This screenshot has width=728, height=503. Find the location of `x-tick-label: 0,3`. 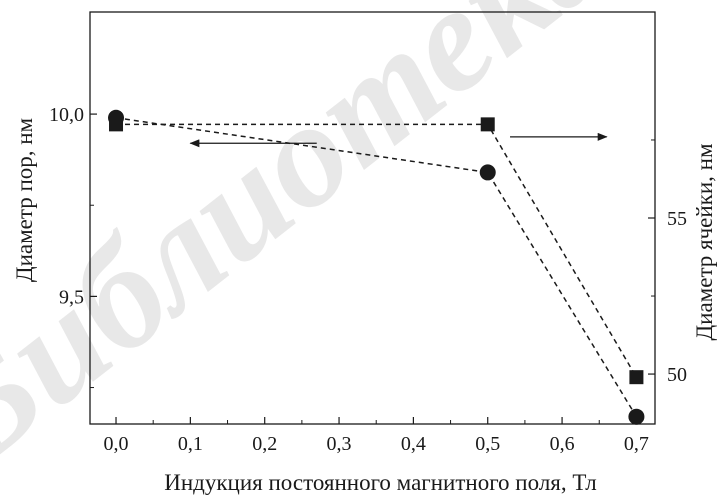

x-tick-label: 0,3 is located at coordinates (339, 444).